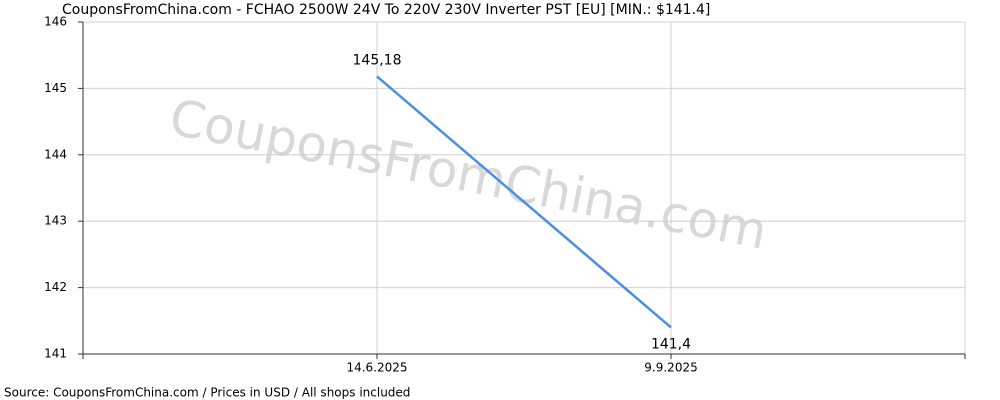 Image resolution: width=1000 pixels, height=400 pixels. What do you see at coordinates (671, 344) in the screenshot?
I see `data-label: 141,4` at bounding box center [671, 344].